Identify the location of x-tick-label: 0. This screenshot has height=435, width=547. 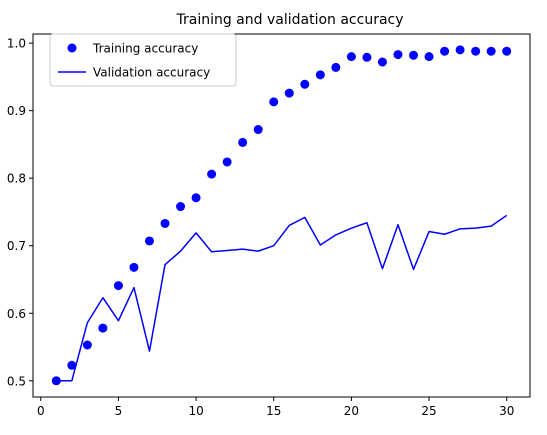
(41, 411).